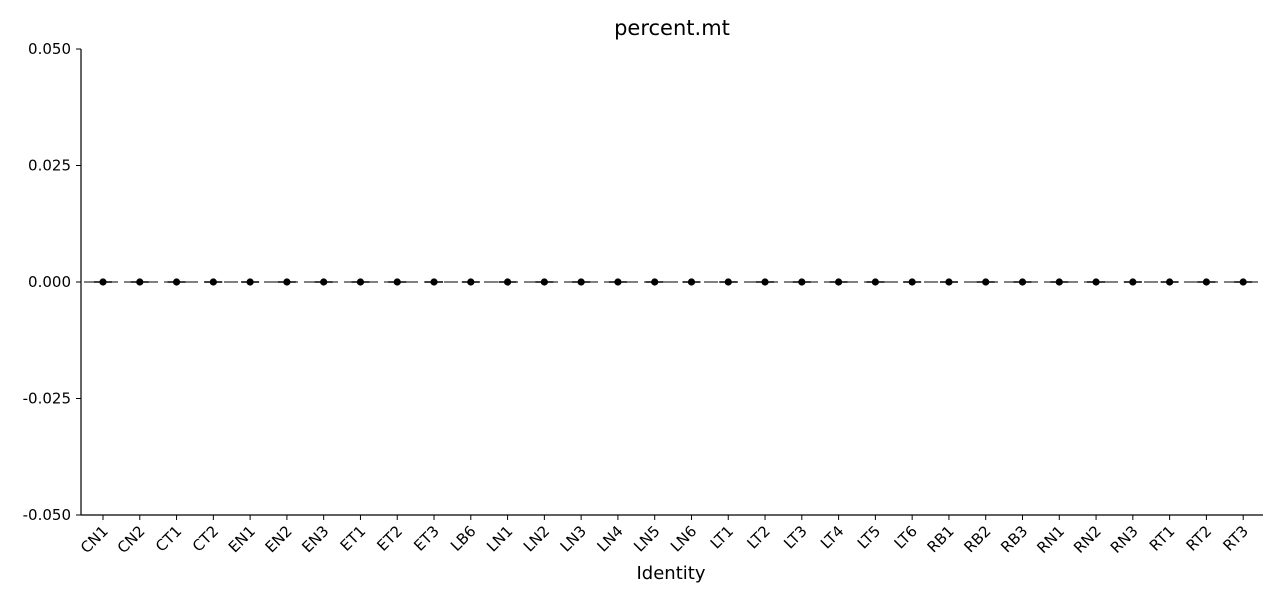 The height and width of the screenshot is (600, 1280). I want to click on x-tick-label: RT1, so click(1162, 538).